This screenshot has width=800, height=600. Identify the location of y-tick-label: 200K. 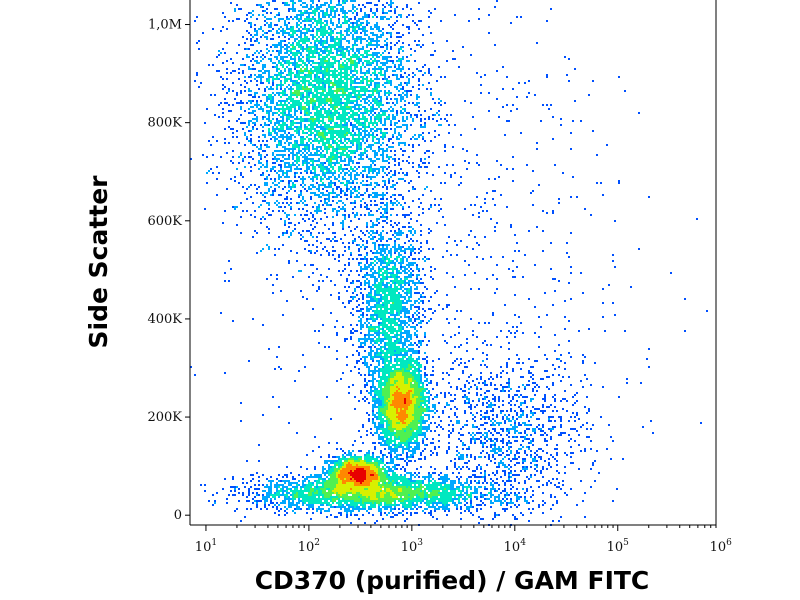
(164, 417).